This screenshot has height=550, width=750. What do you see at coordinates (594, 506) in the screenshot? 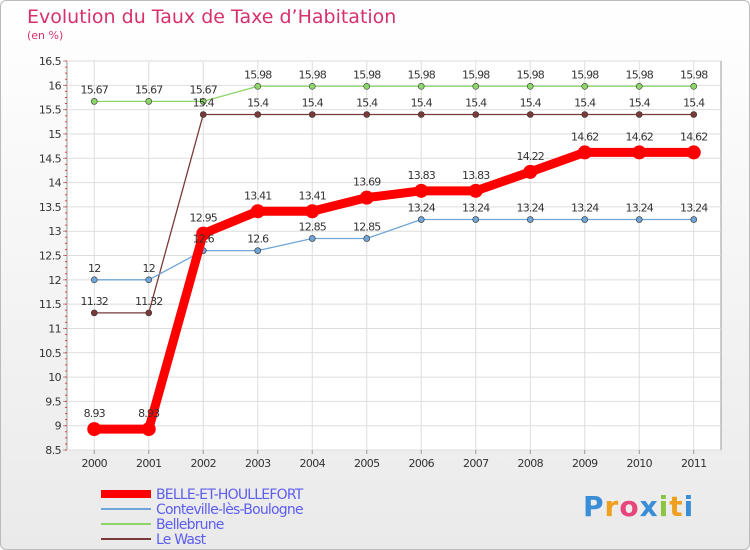
I see `logo-letter: P` at bounding box center [594, 506].